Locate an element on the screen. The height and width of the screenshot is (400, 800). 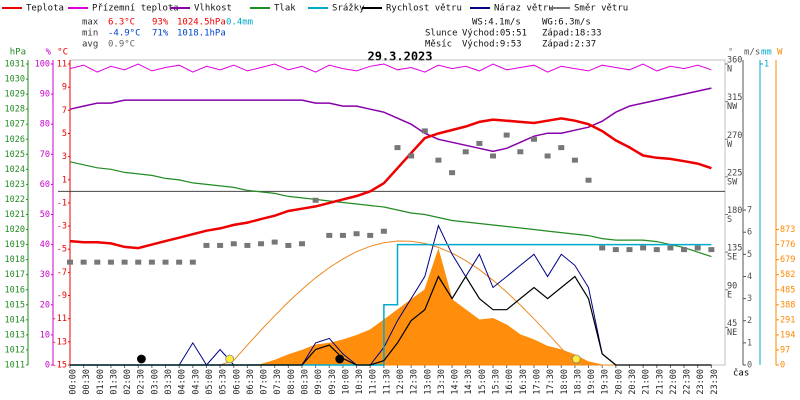
y-tick-label: 582 is located at coordinates (787, 275).